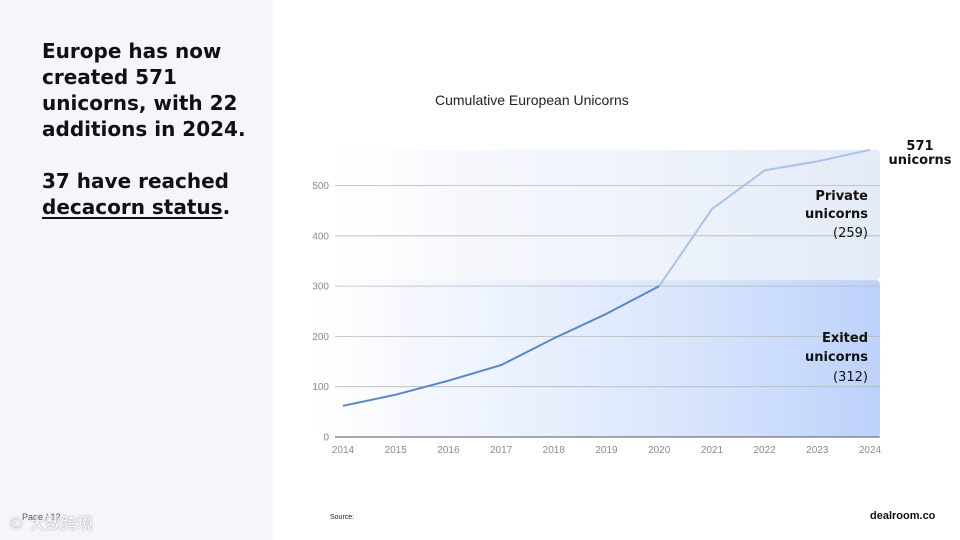 The width and height of the screenshot is (960, 540). What do you see at coordinates (135, 181) in the screenshot?
I see `headline-line2-prefix: 37 have reached` at bounding box center [135, 181].